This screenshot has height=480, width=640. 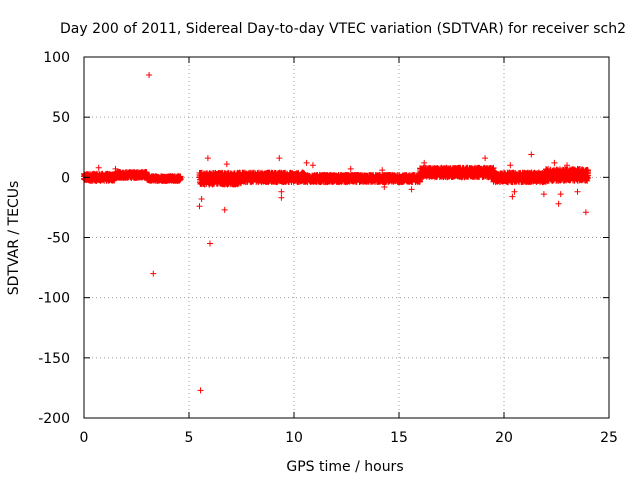 I want to click on x-axis-label: GPS time / hours, so click(x=344, y=467).